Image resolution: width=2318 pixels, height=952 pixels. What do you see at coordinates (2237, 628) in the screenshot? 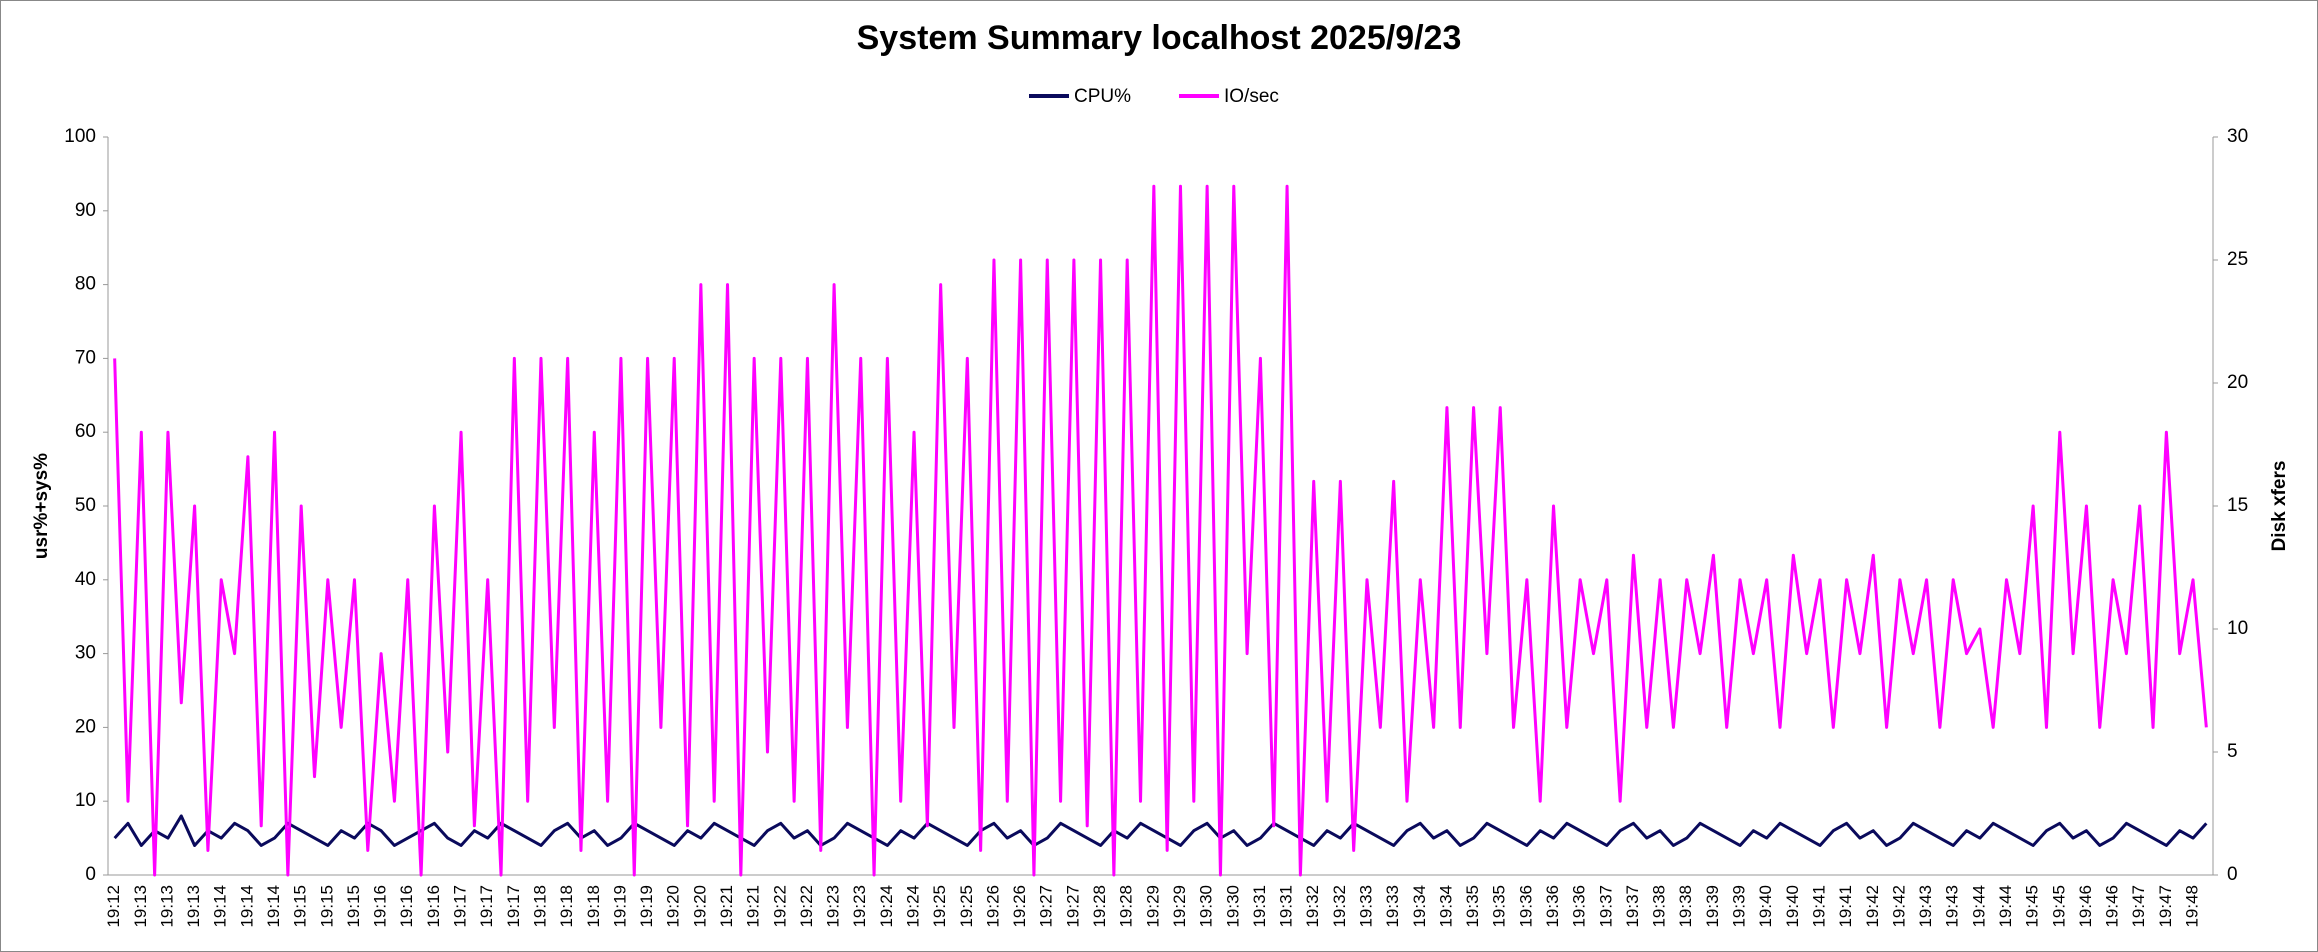
I see `y2-tick-label: 10` at bounding box center [2237, 628].